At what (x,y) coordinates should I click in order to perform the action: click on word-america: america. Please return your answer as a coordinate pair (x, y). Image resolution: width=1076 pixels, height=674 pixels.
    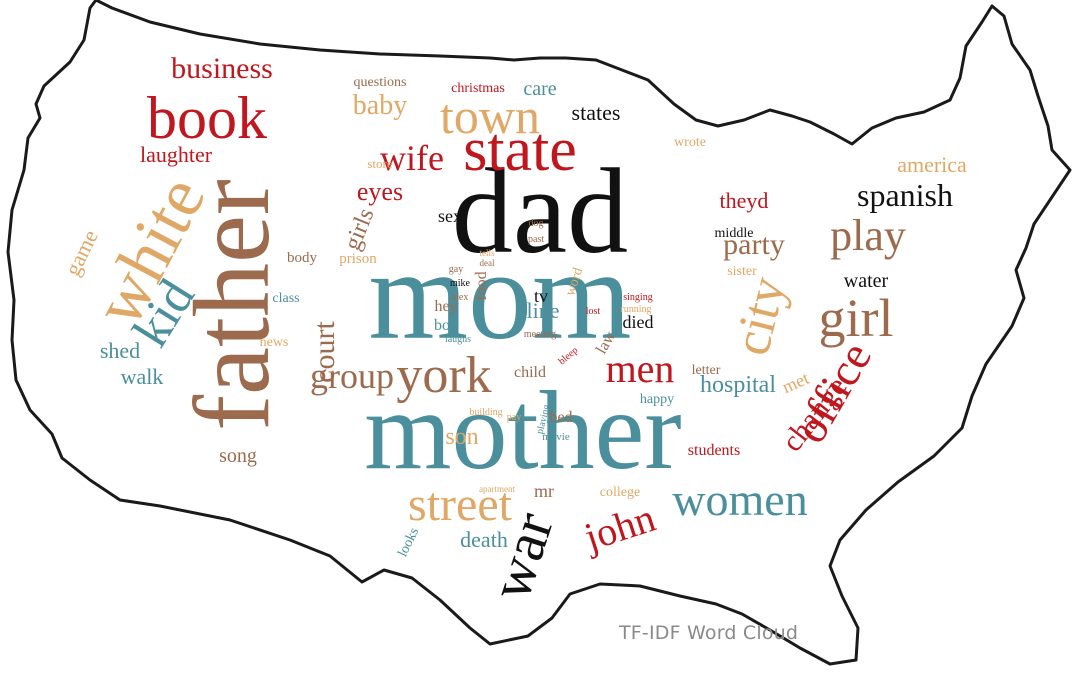
    Looking at the image, I should click on (932, 164).